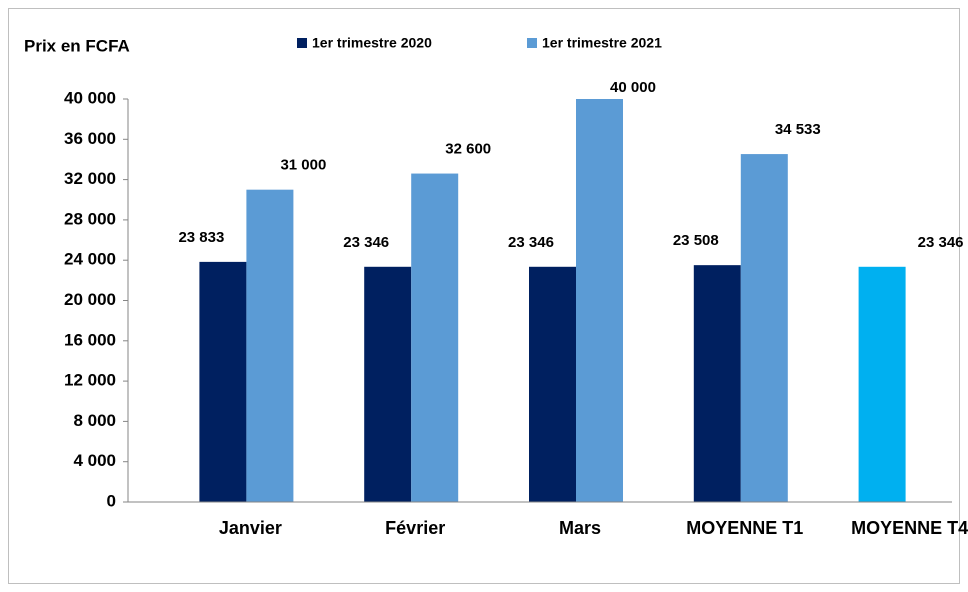 The width and height of the screenshot is (968, 592). Describe the element at coordinates (372, 43) in the screenshot. I see `legend-label: 1er trimestre 2020` at that location.